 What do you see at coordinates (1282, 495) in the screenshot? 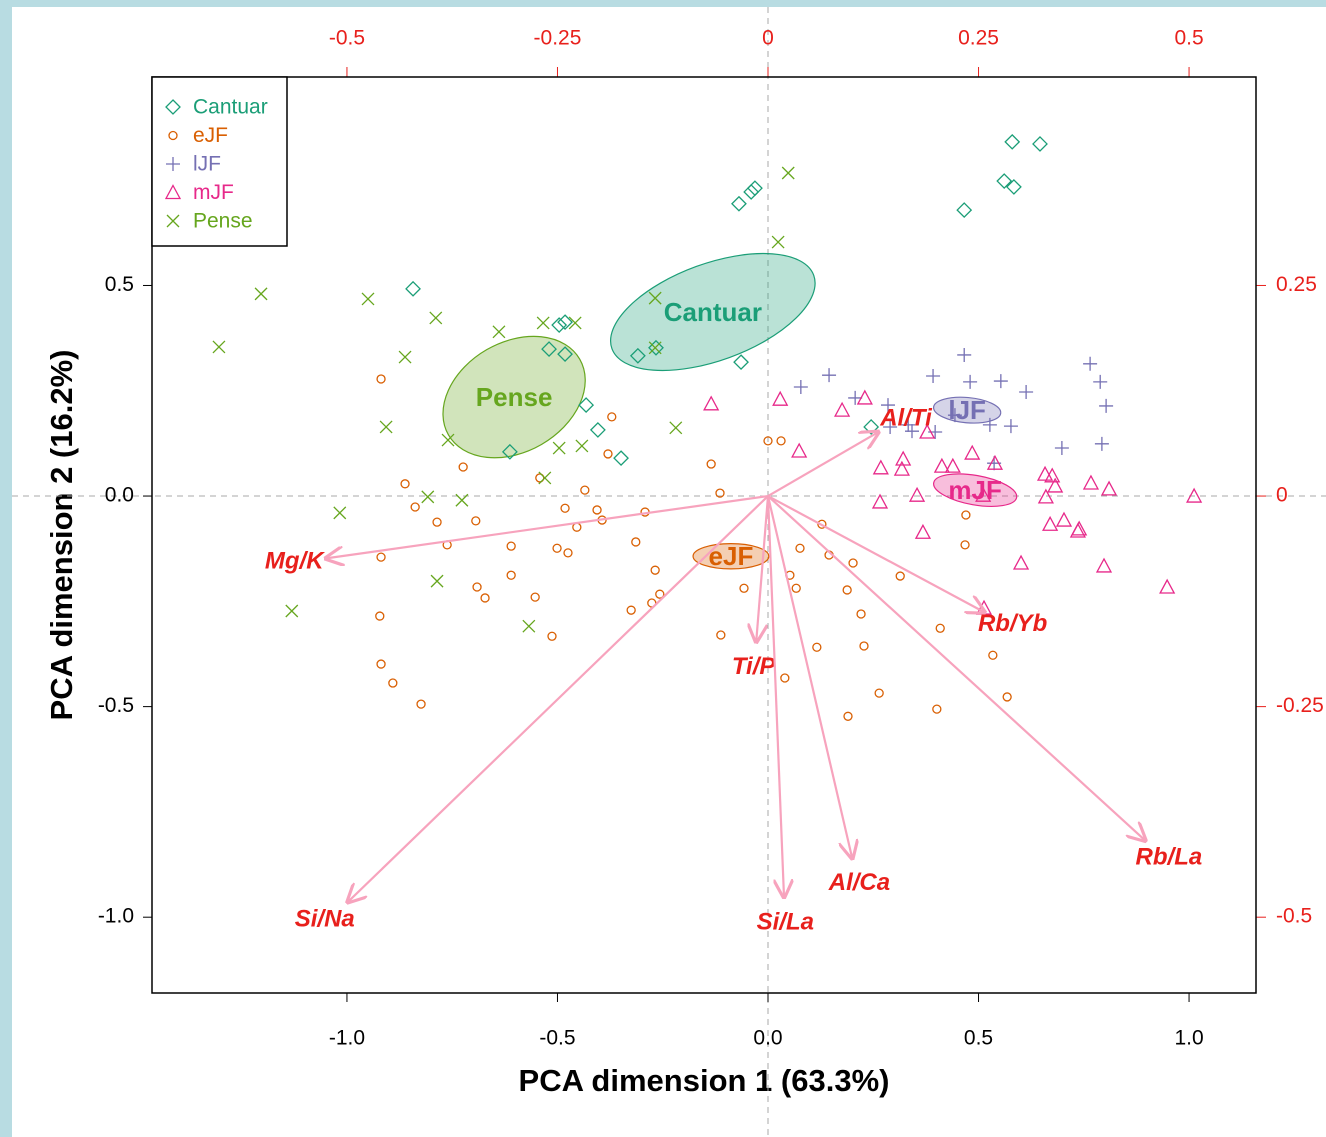
I see `y2-tick-label: 0` at bounding box center [1282, 495].